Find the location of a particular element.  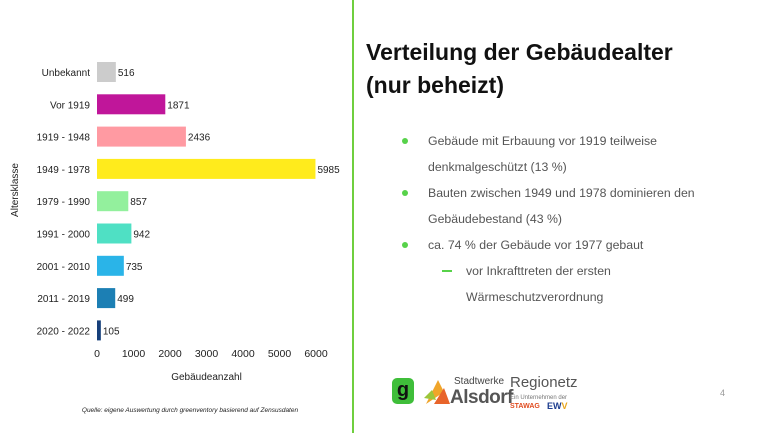

ewv-logo-ew: EW is located at coordinates (554, 406).